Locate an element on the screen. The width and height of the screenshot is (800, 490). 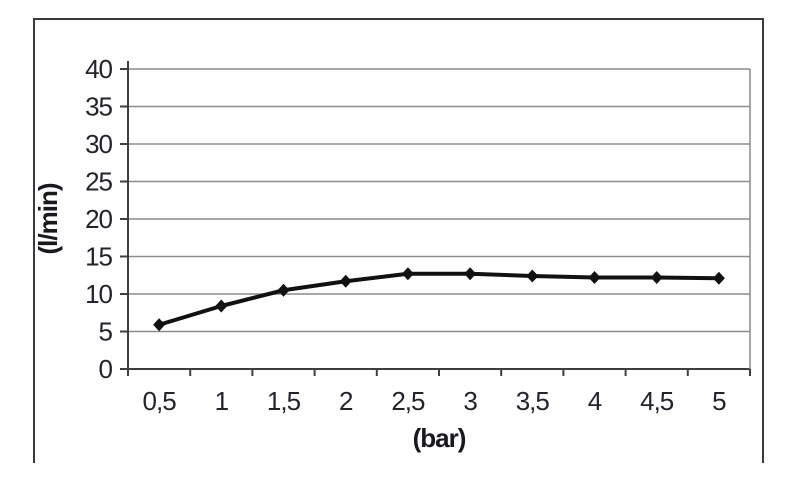
x-tick-label: 3 is located at coordinates (470, 401).